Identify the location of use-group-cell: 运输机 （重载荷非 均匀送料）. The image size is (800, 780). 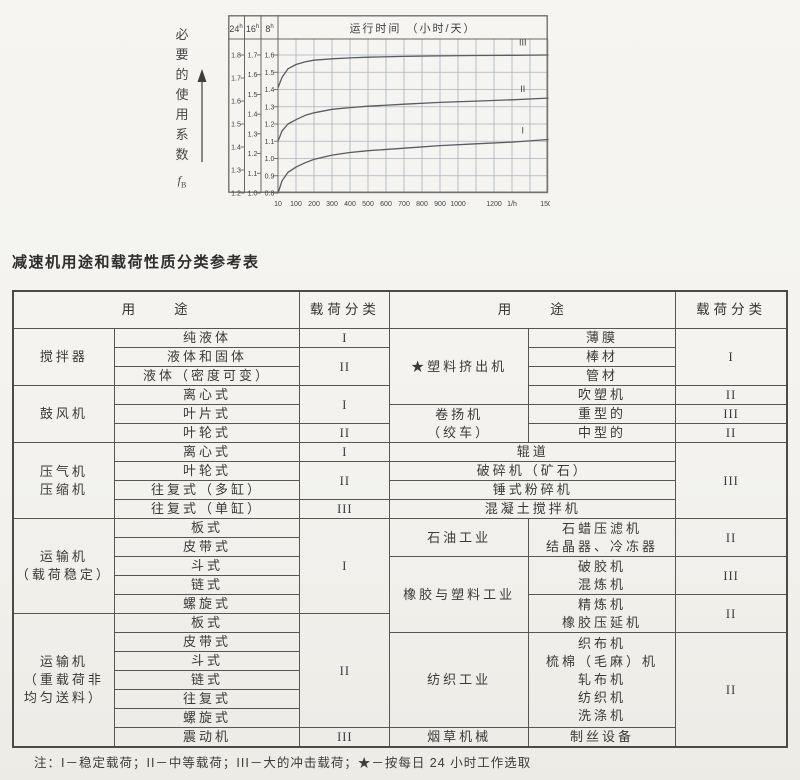
(63, 680).